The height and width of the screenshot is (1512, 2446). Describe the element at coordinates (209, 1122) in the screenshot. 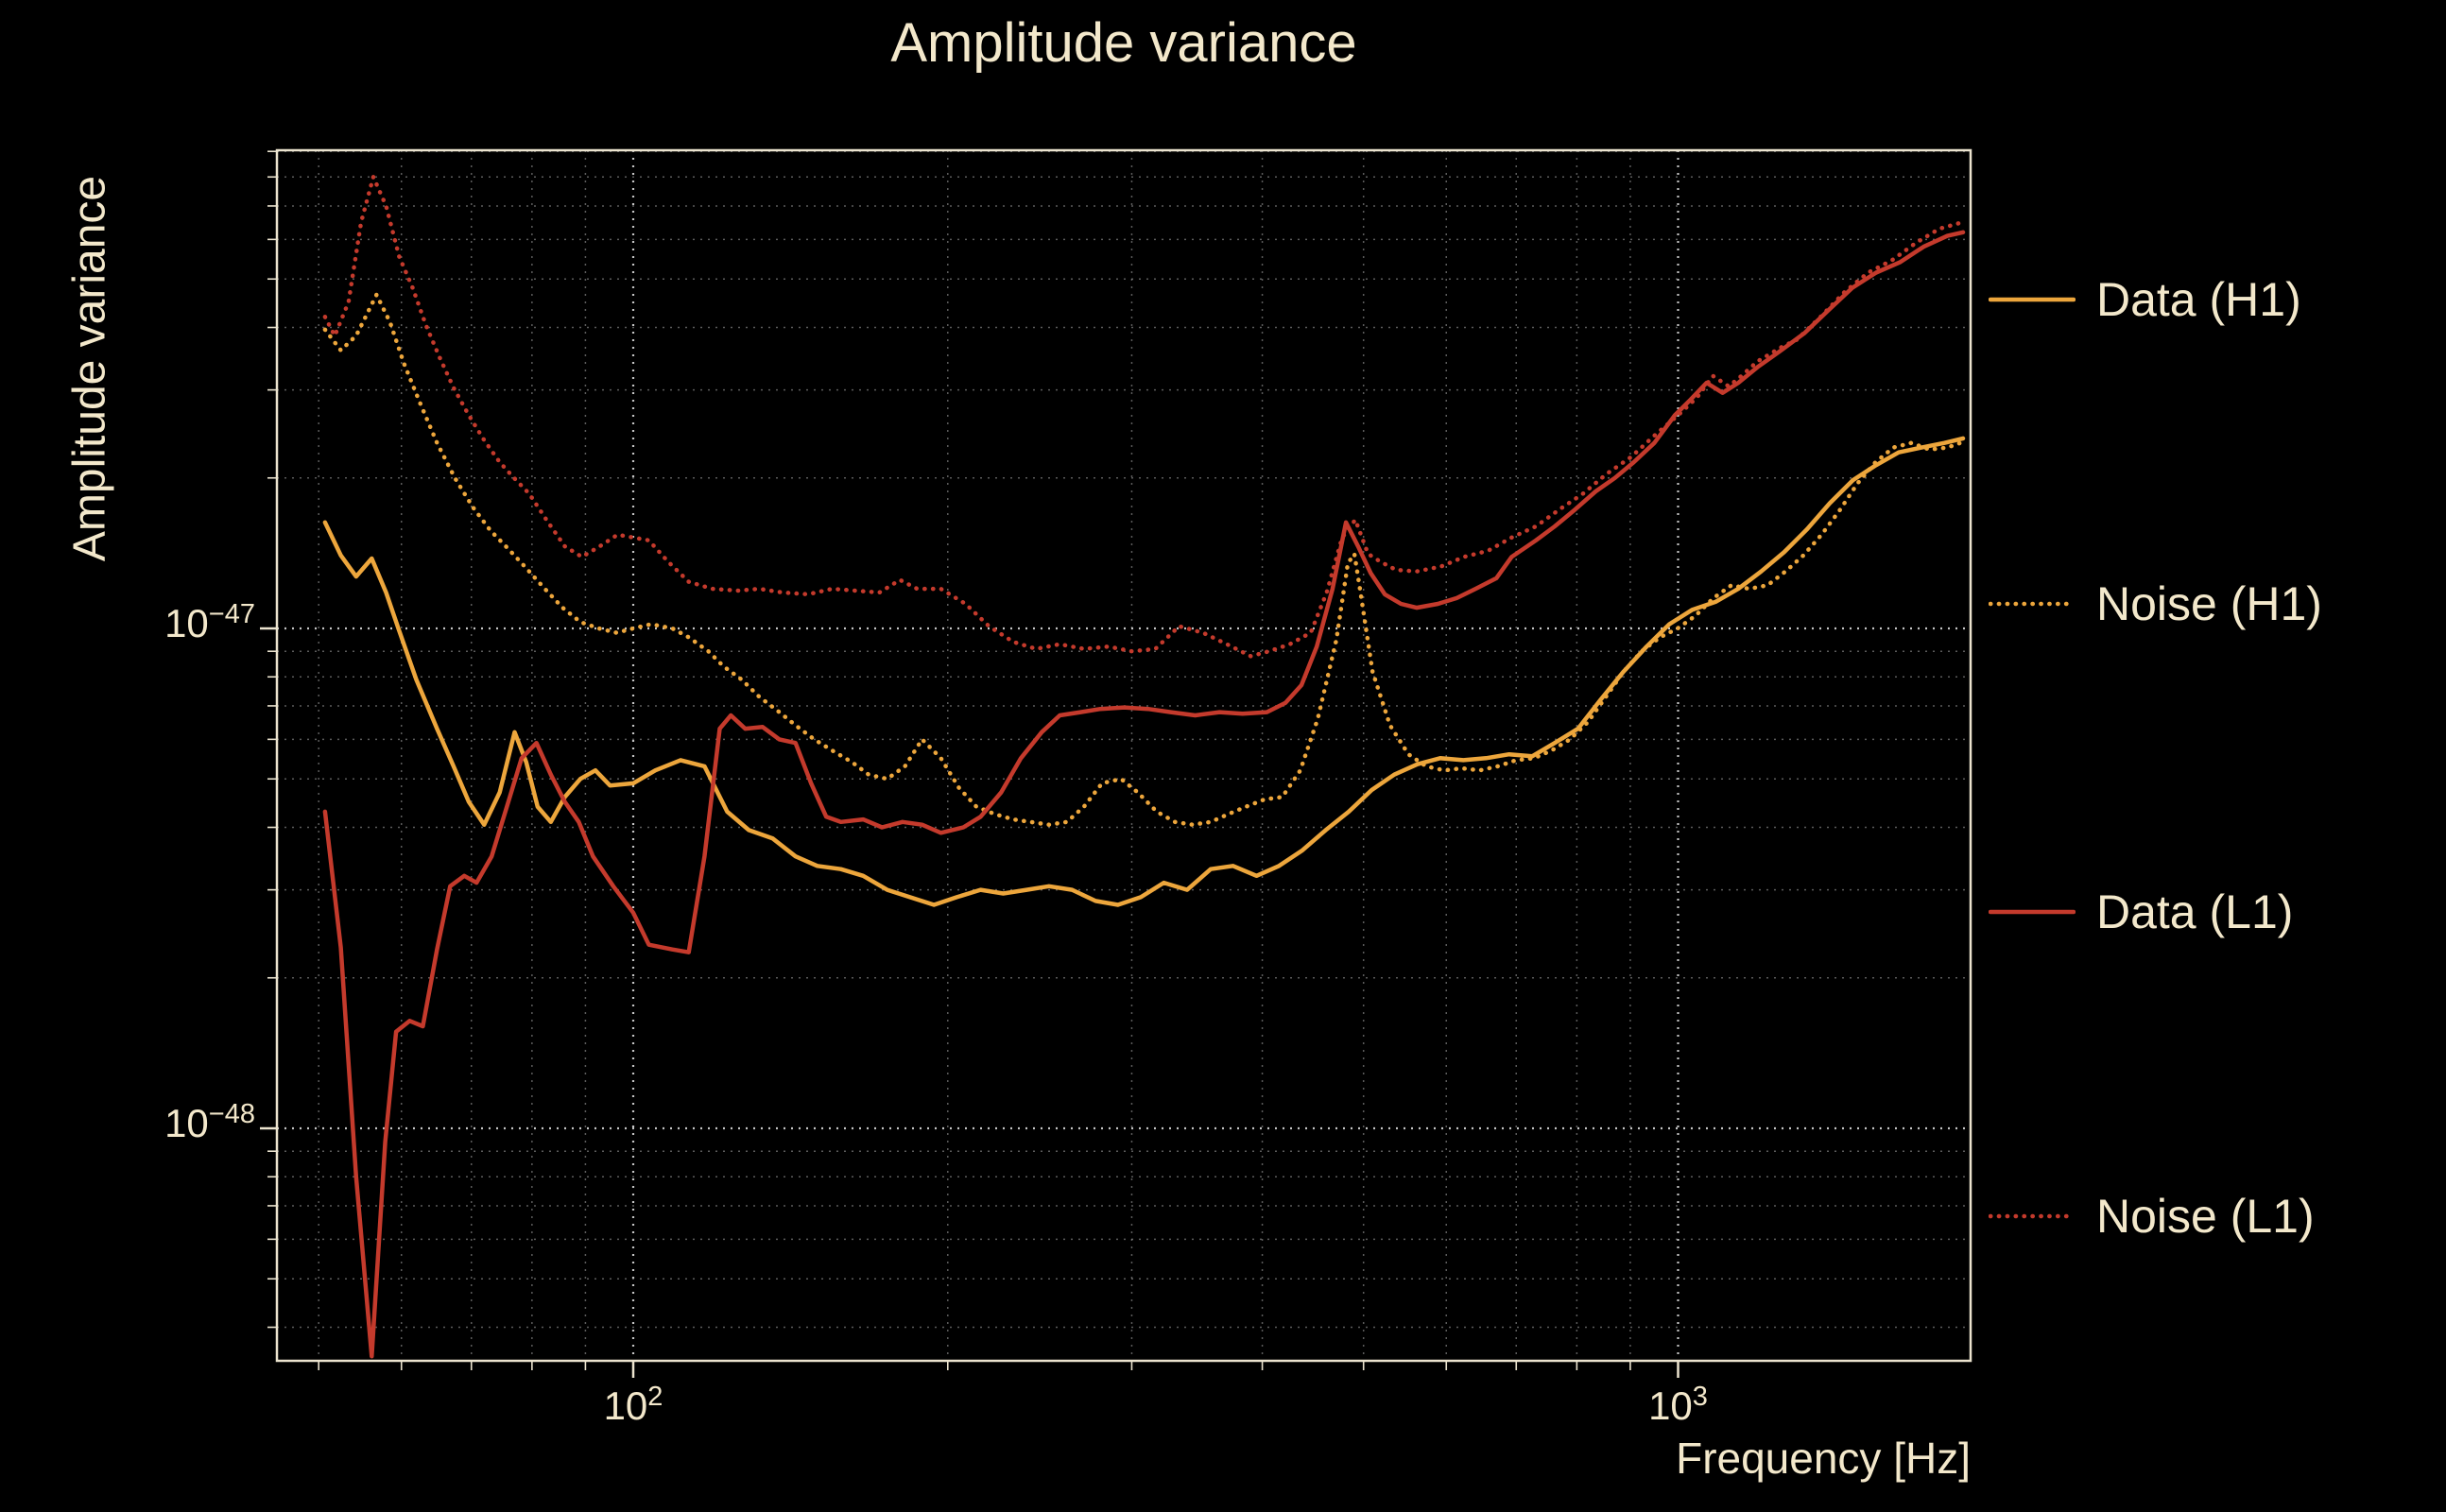

I see `y-tick-label: 10−48` at that location.